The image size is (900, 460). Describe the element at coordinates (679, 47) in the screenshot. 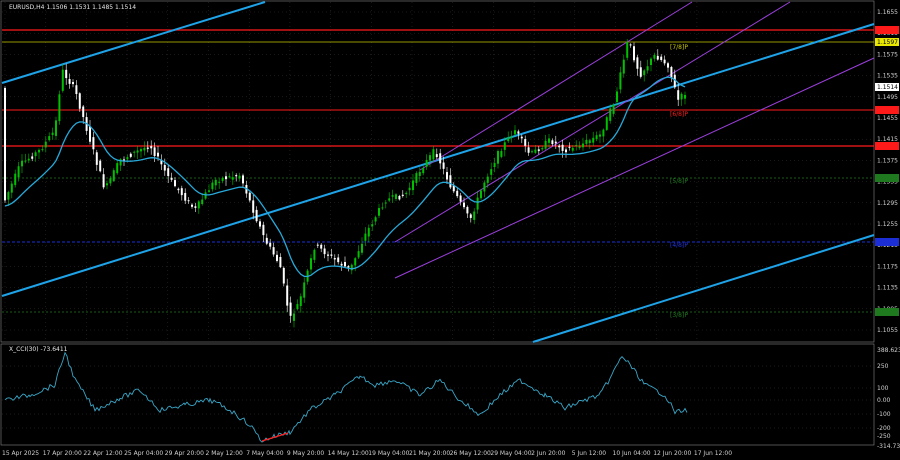

I see `tag-78: [7/8]P` at that location.